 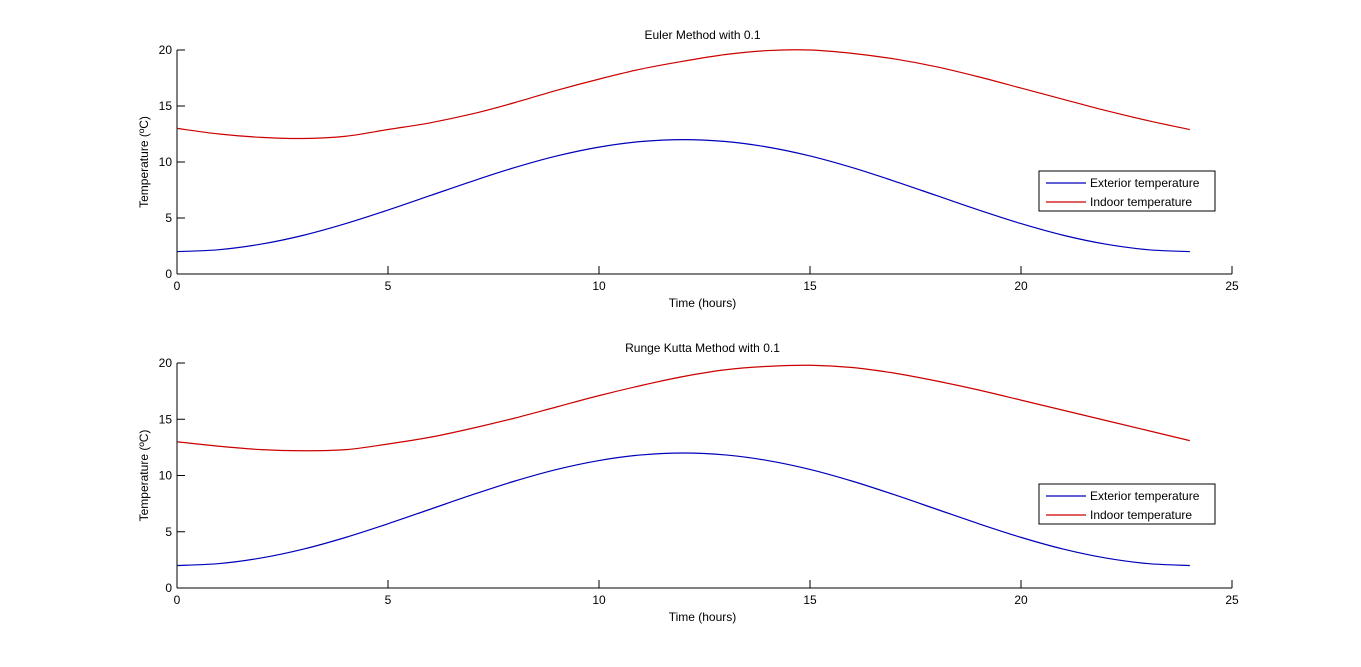 I want to click on chart-title: Euler Method with 0.1, so click(x=702, y=35).